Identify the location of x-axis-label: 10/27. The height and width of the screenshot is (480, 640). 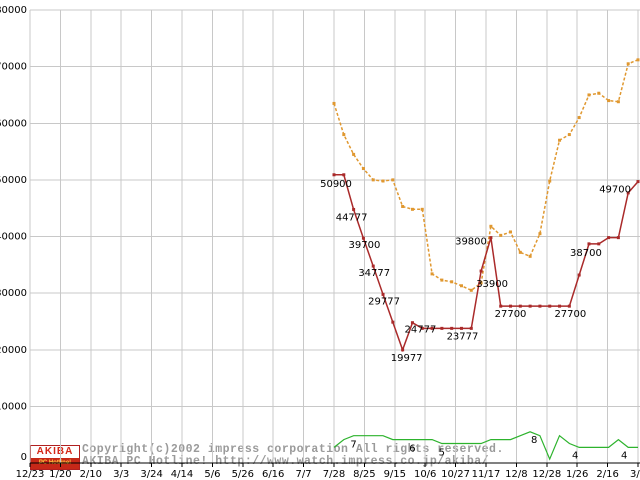
(455, 474).